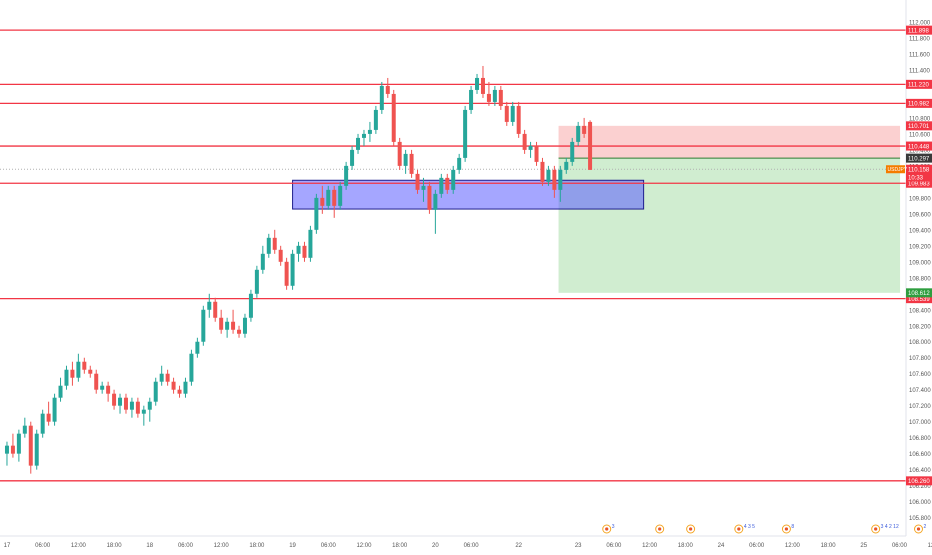 Image resolution: width=932 pixels, height=555 pixels. Describe the element at coordinates (729, 142) in the screenshot. I see `stop-loss-zone` at that location.